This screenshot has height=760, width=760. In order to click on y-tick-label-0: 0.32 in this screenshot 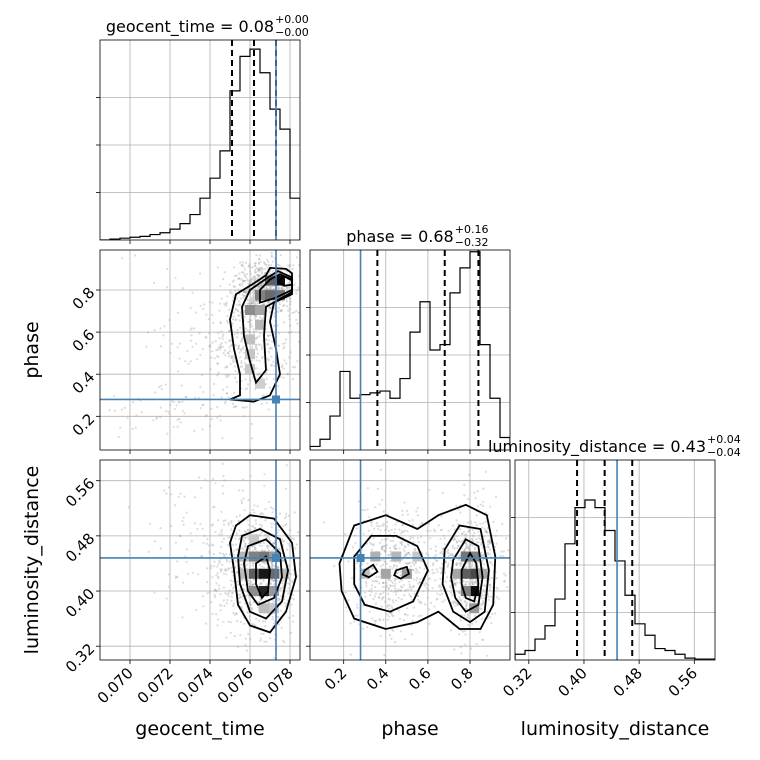, I will do `click(80, 658)`.